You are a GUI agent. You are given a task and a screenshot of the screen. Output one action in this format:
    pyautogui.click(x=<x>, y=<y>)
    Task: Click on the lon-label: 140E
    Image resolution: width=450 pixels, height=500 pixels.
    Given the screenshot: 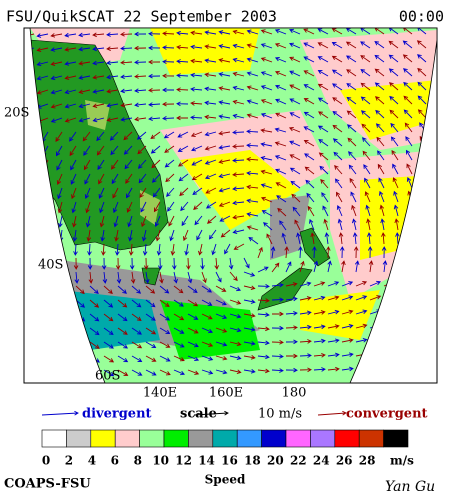 What is the action you would take?
    pyautogui.click(x=160, y=393)
    